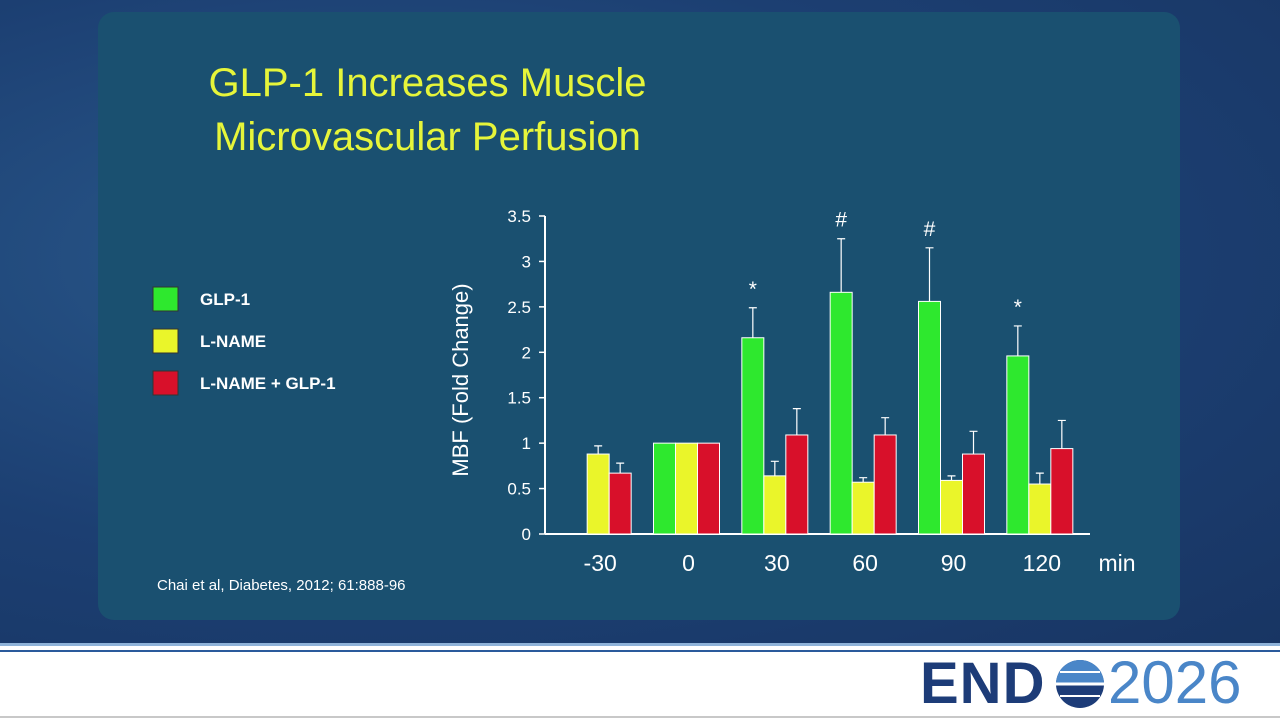  What do you see at coordinates (233, 341) in the screenshot?
I see `legend-label: L-NAME` at bounding box center [233, 341].